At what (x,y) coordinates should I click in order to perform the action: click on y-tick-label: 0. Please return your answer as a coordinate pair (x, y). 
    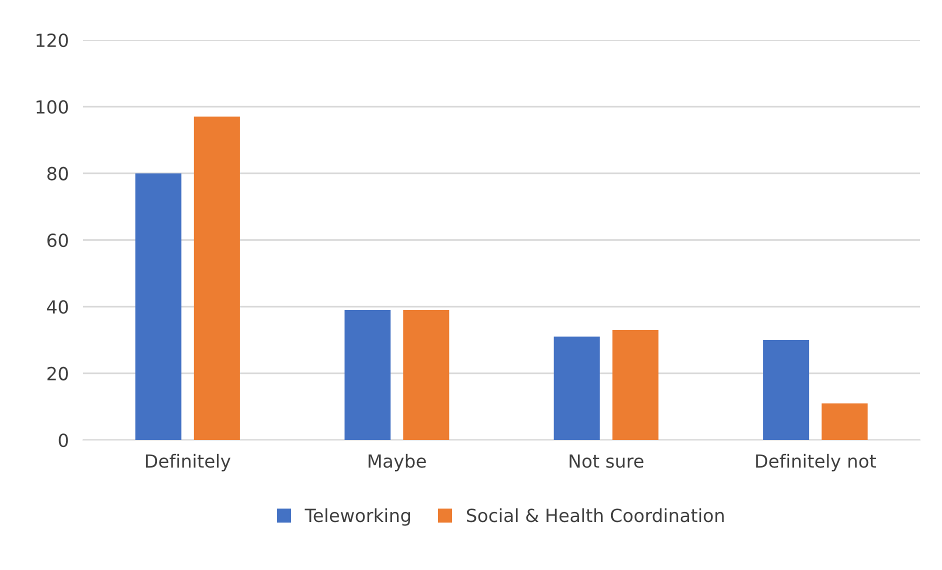
    Looking at the image, I should click on (63, 440).